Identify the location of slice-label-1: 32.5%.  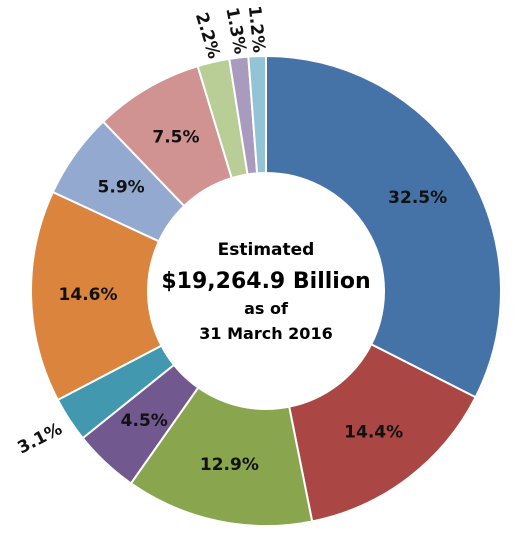
(417, 198).